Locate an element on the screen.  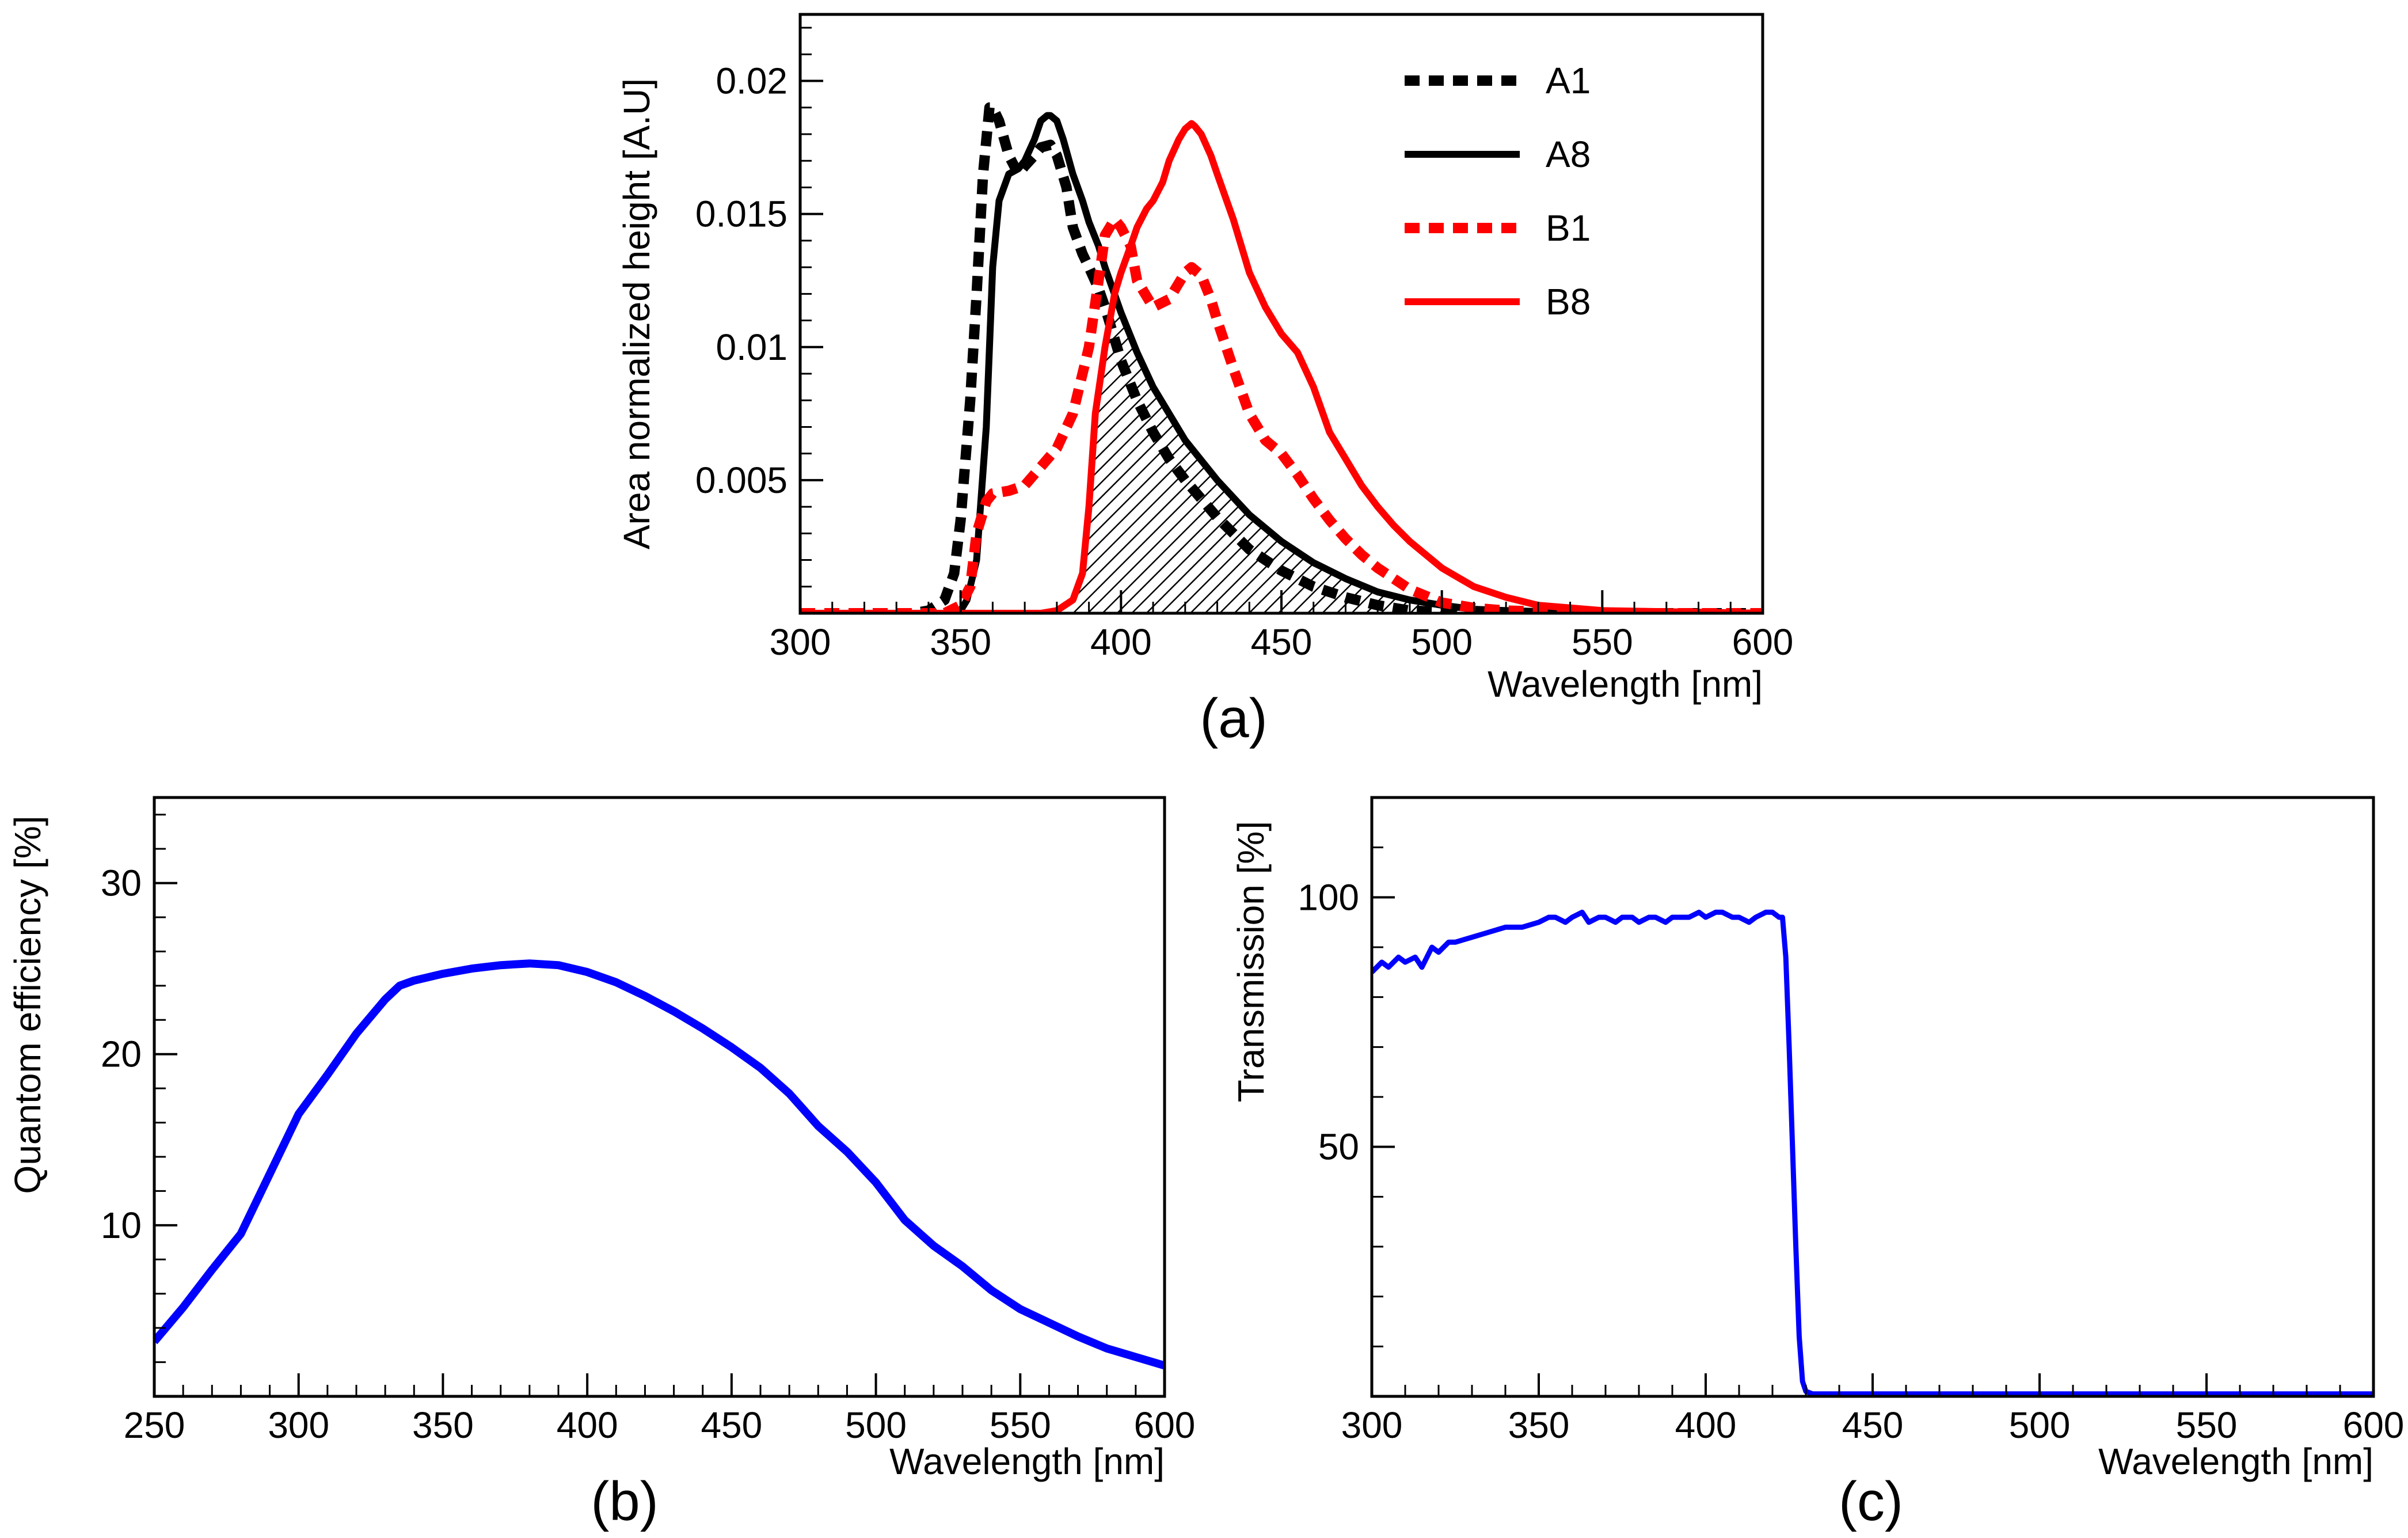
panel-a-xtick-label: 450 is located at coordinates (1282, 642).